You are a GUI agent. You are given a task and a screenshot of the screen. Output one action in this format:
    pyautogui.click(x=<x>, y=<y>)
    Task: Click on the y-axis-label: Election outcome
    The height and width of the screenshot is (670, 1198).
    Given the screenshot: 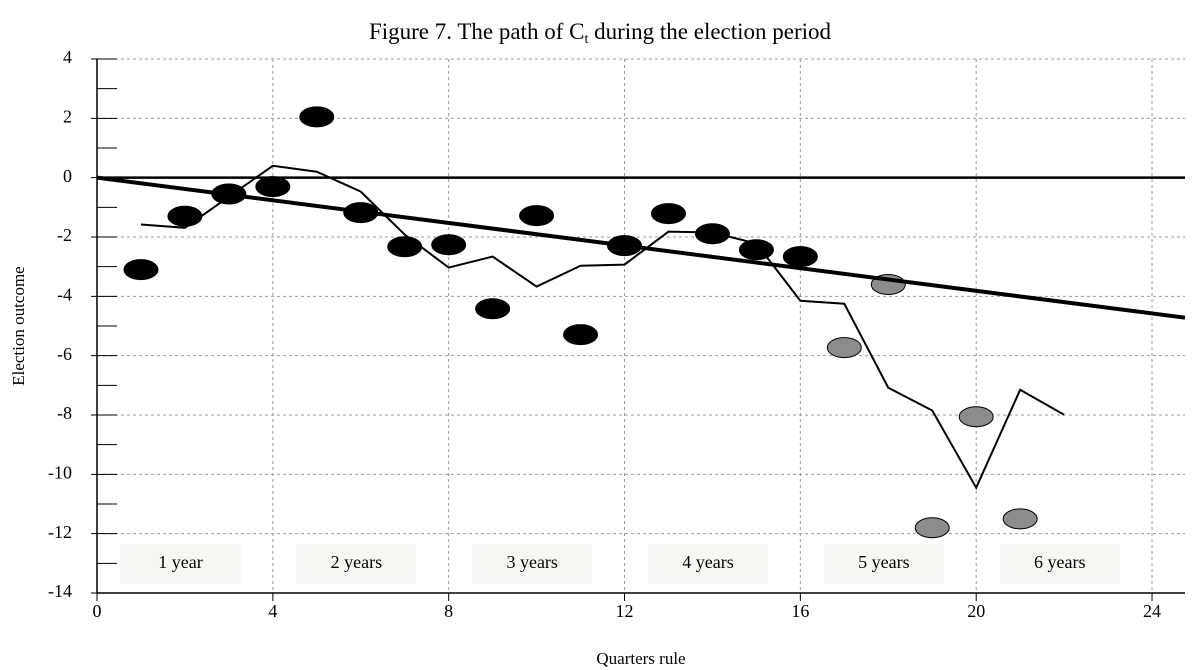 What is the action you would take?
    pyautogui.click(x=18, y=325)
    